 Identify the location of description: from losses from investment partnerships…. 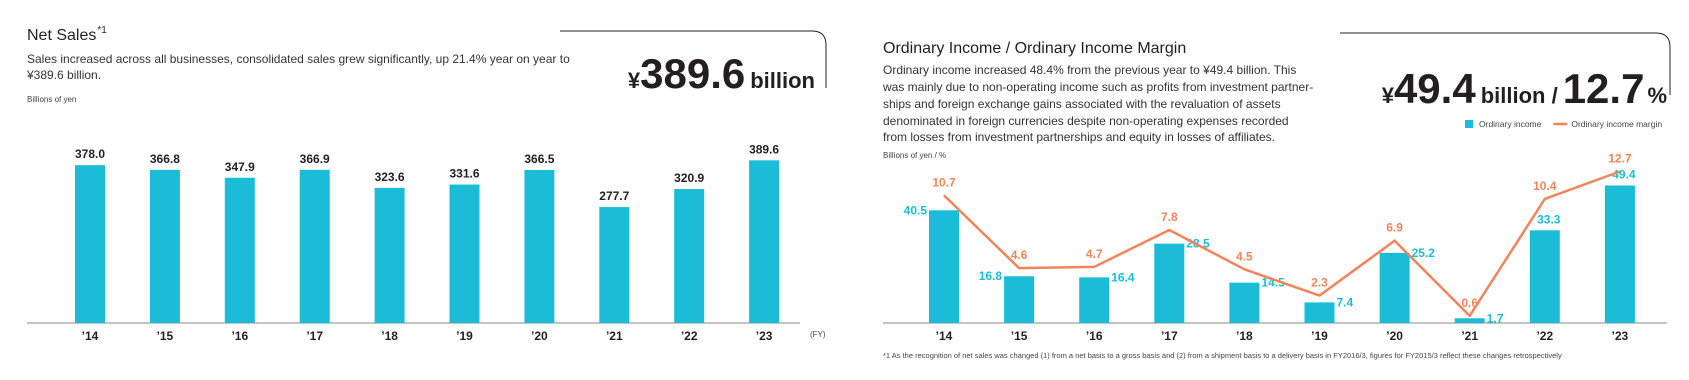
(1079, 137).